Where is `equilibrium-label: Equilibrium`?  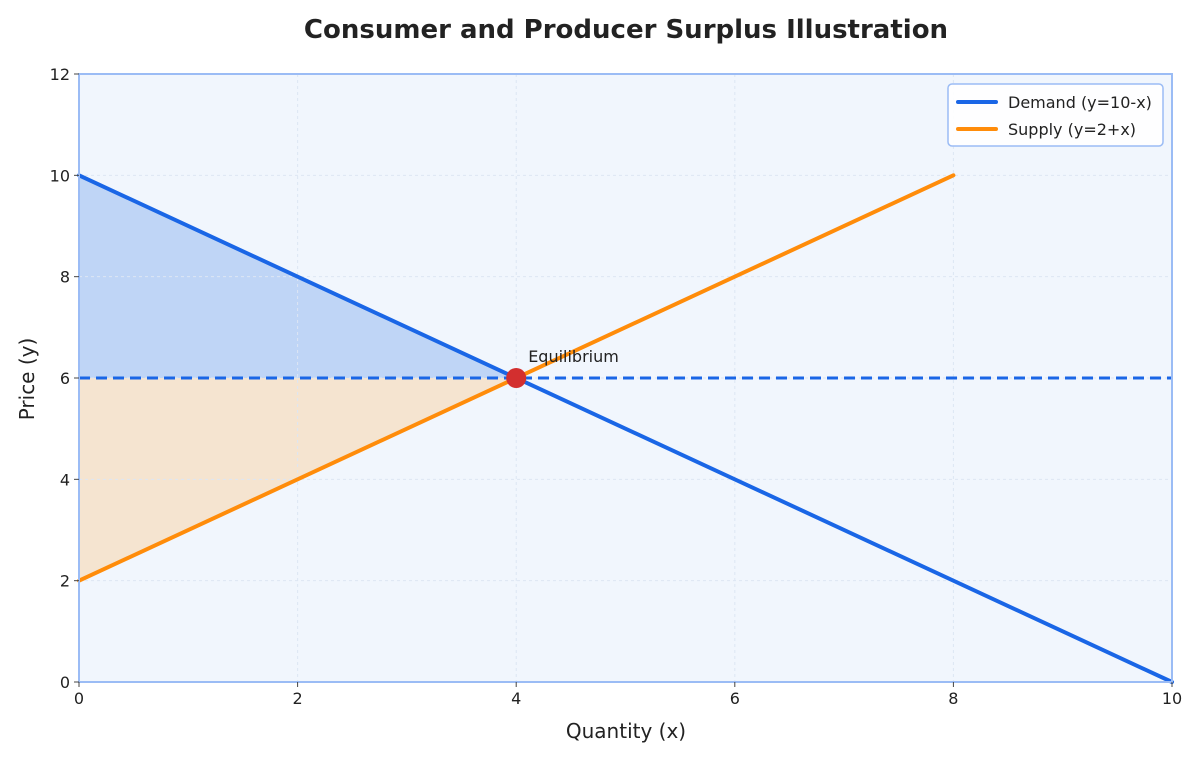
equilibrium-label: Equilibrium is located at coordinates (573, 356).